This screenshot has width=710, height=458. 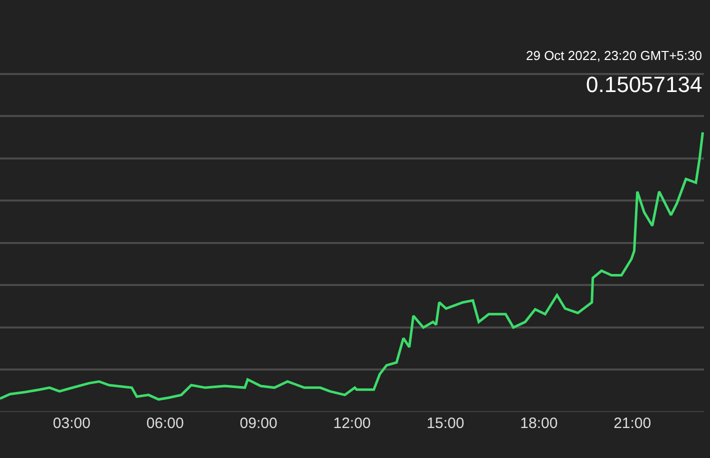 What do you see at coordinates (445, 423) in the screenshot?
I see `x-tick-label: 15:00` at bounding box center [445, 423].